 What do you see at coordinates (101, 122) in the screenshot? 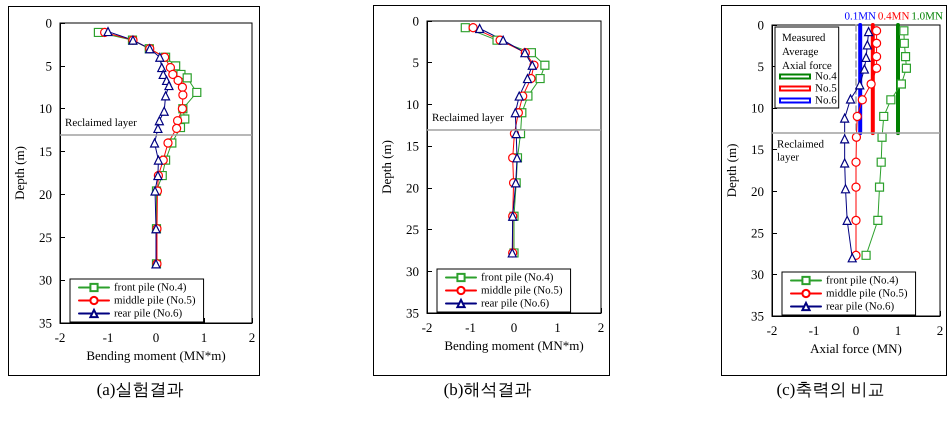
I see `ref-line-label: Reclaimed layer` at bounding box center [101, 122].